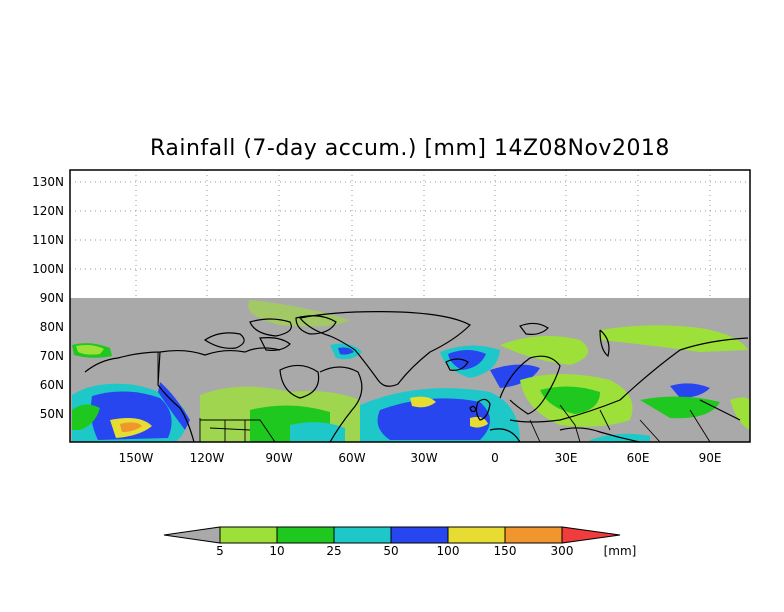 Image resolution: width=784 pixels, height=612 pixels. What do you see at coordinates (333, 551) in the screenshot?
I see `colorbar-label: 25` at bounding box center [333, 551].